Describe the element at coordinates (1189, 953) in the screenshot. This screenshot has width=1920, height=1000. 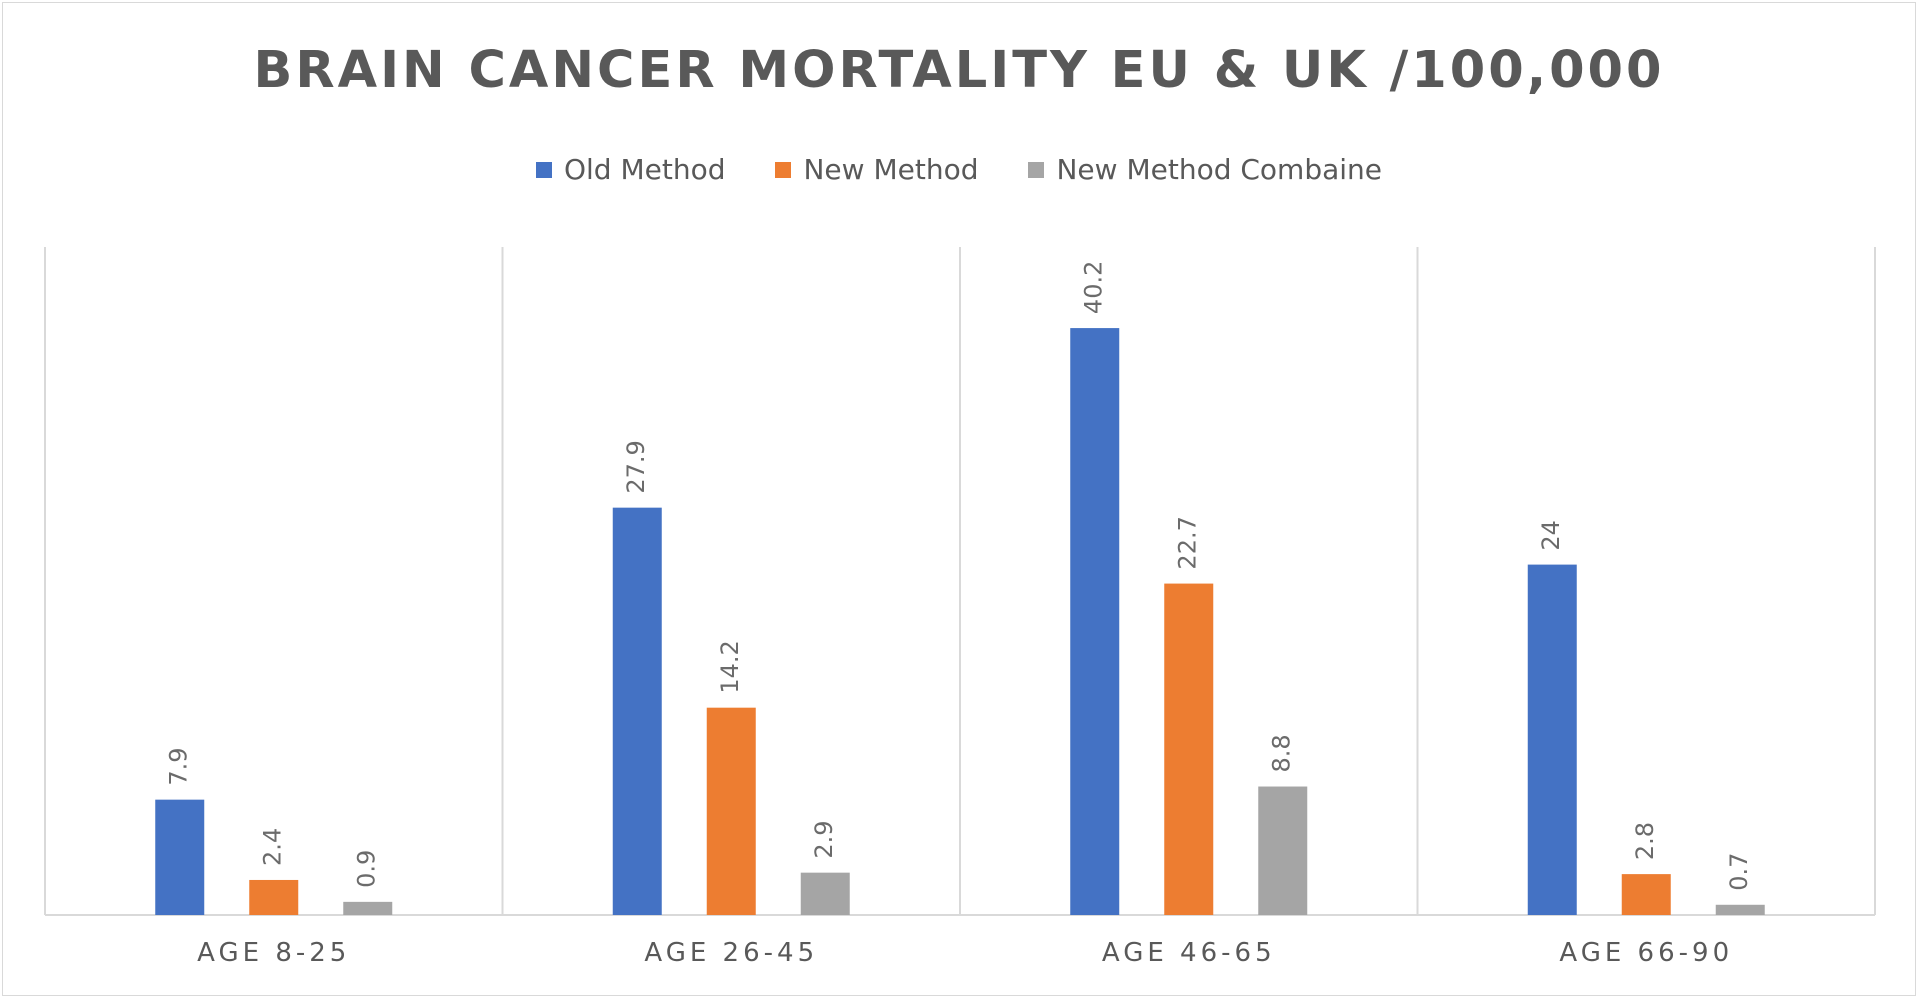
I see `category-label: AGE 46-65` at that location.